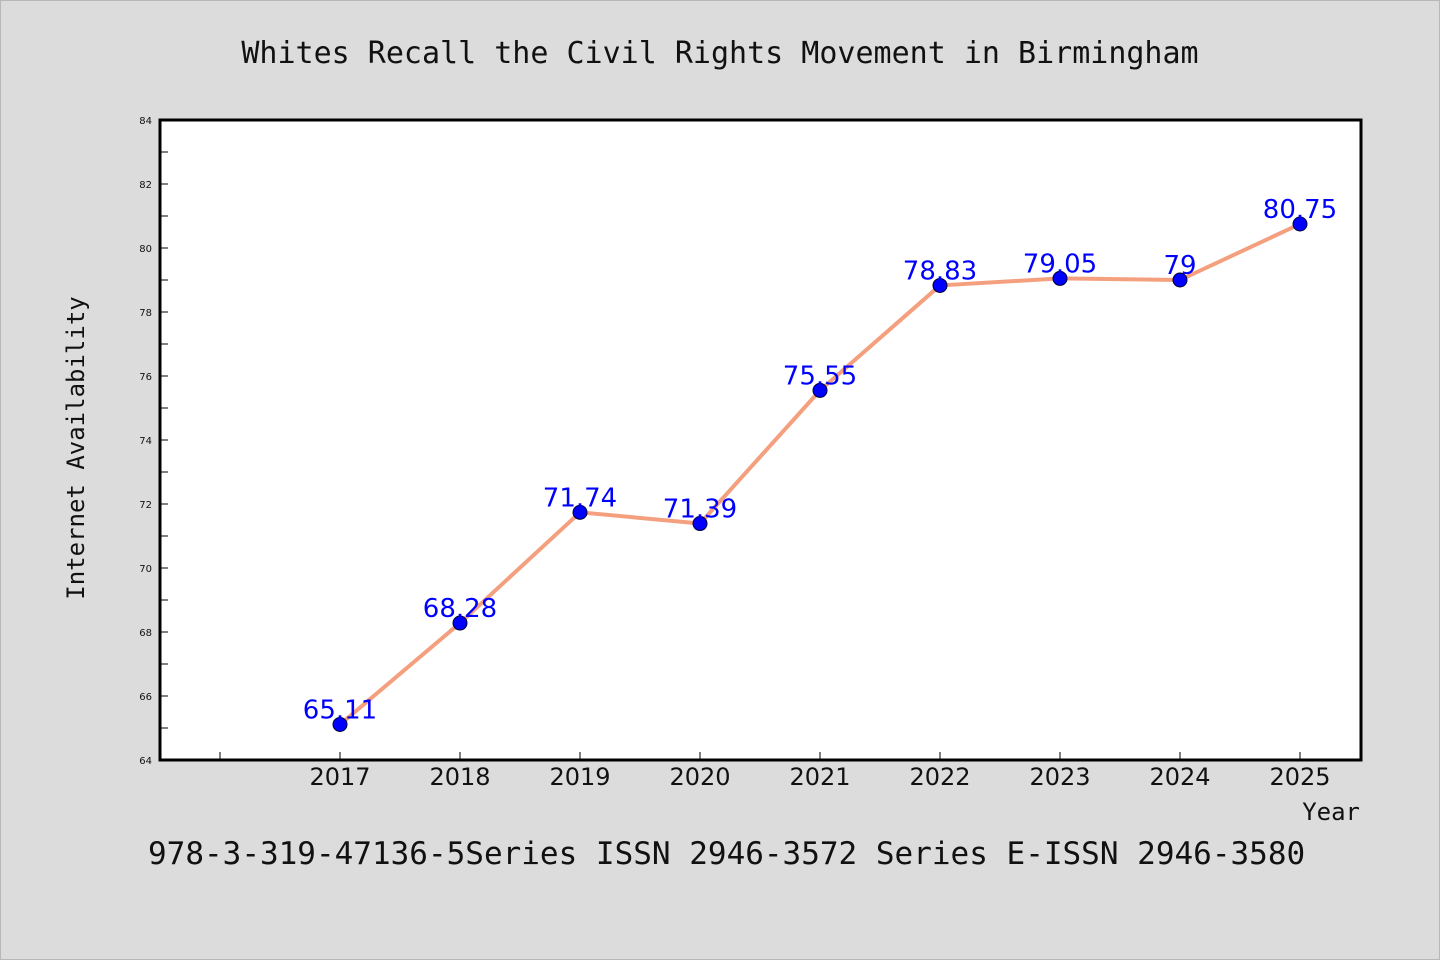 The image size is (1440, 960). I want to click on x-tick-label: 2017, so click(339, 777).